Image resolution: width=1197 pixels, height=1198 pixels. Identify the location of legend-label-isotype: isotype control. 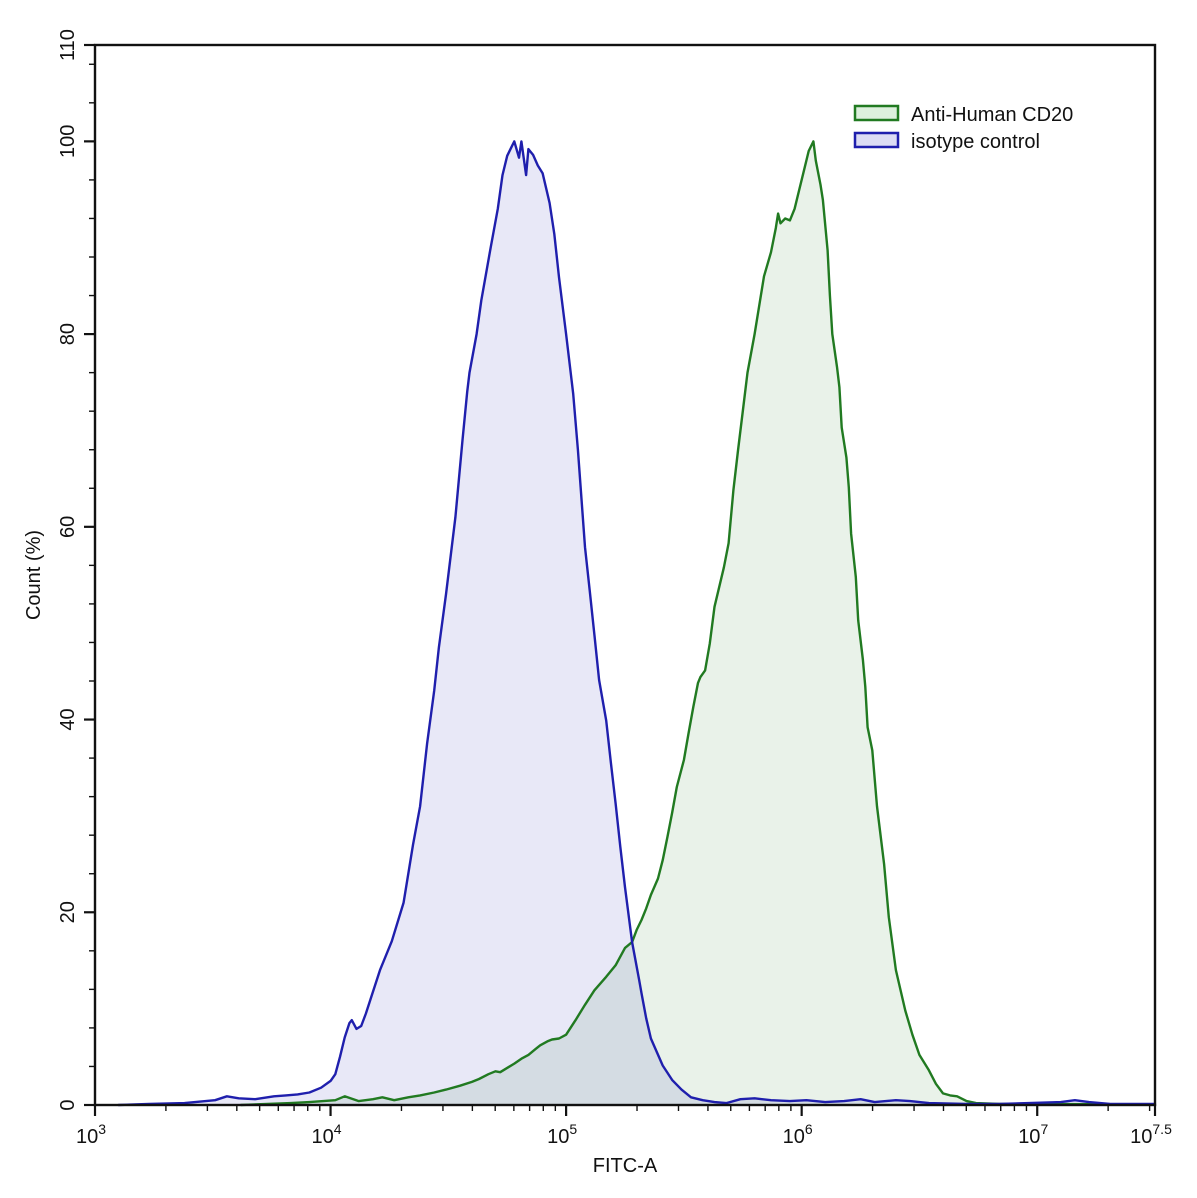
(975, 142).